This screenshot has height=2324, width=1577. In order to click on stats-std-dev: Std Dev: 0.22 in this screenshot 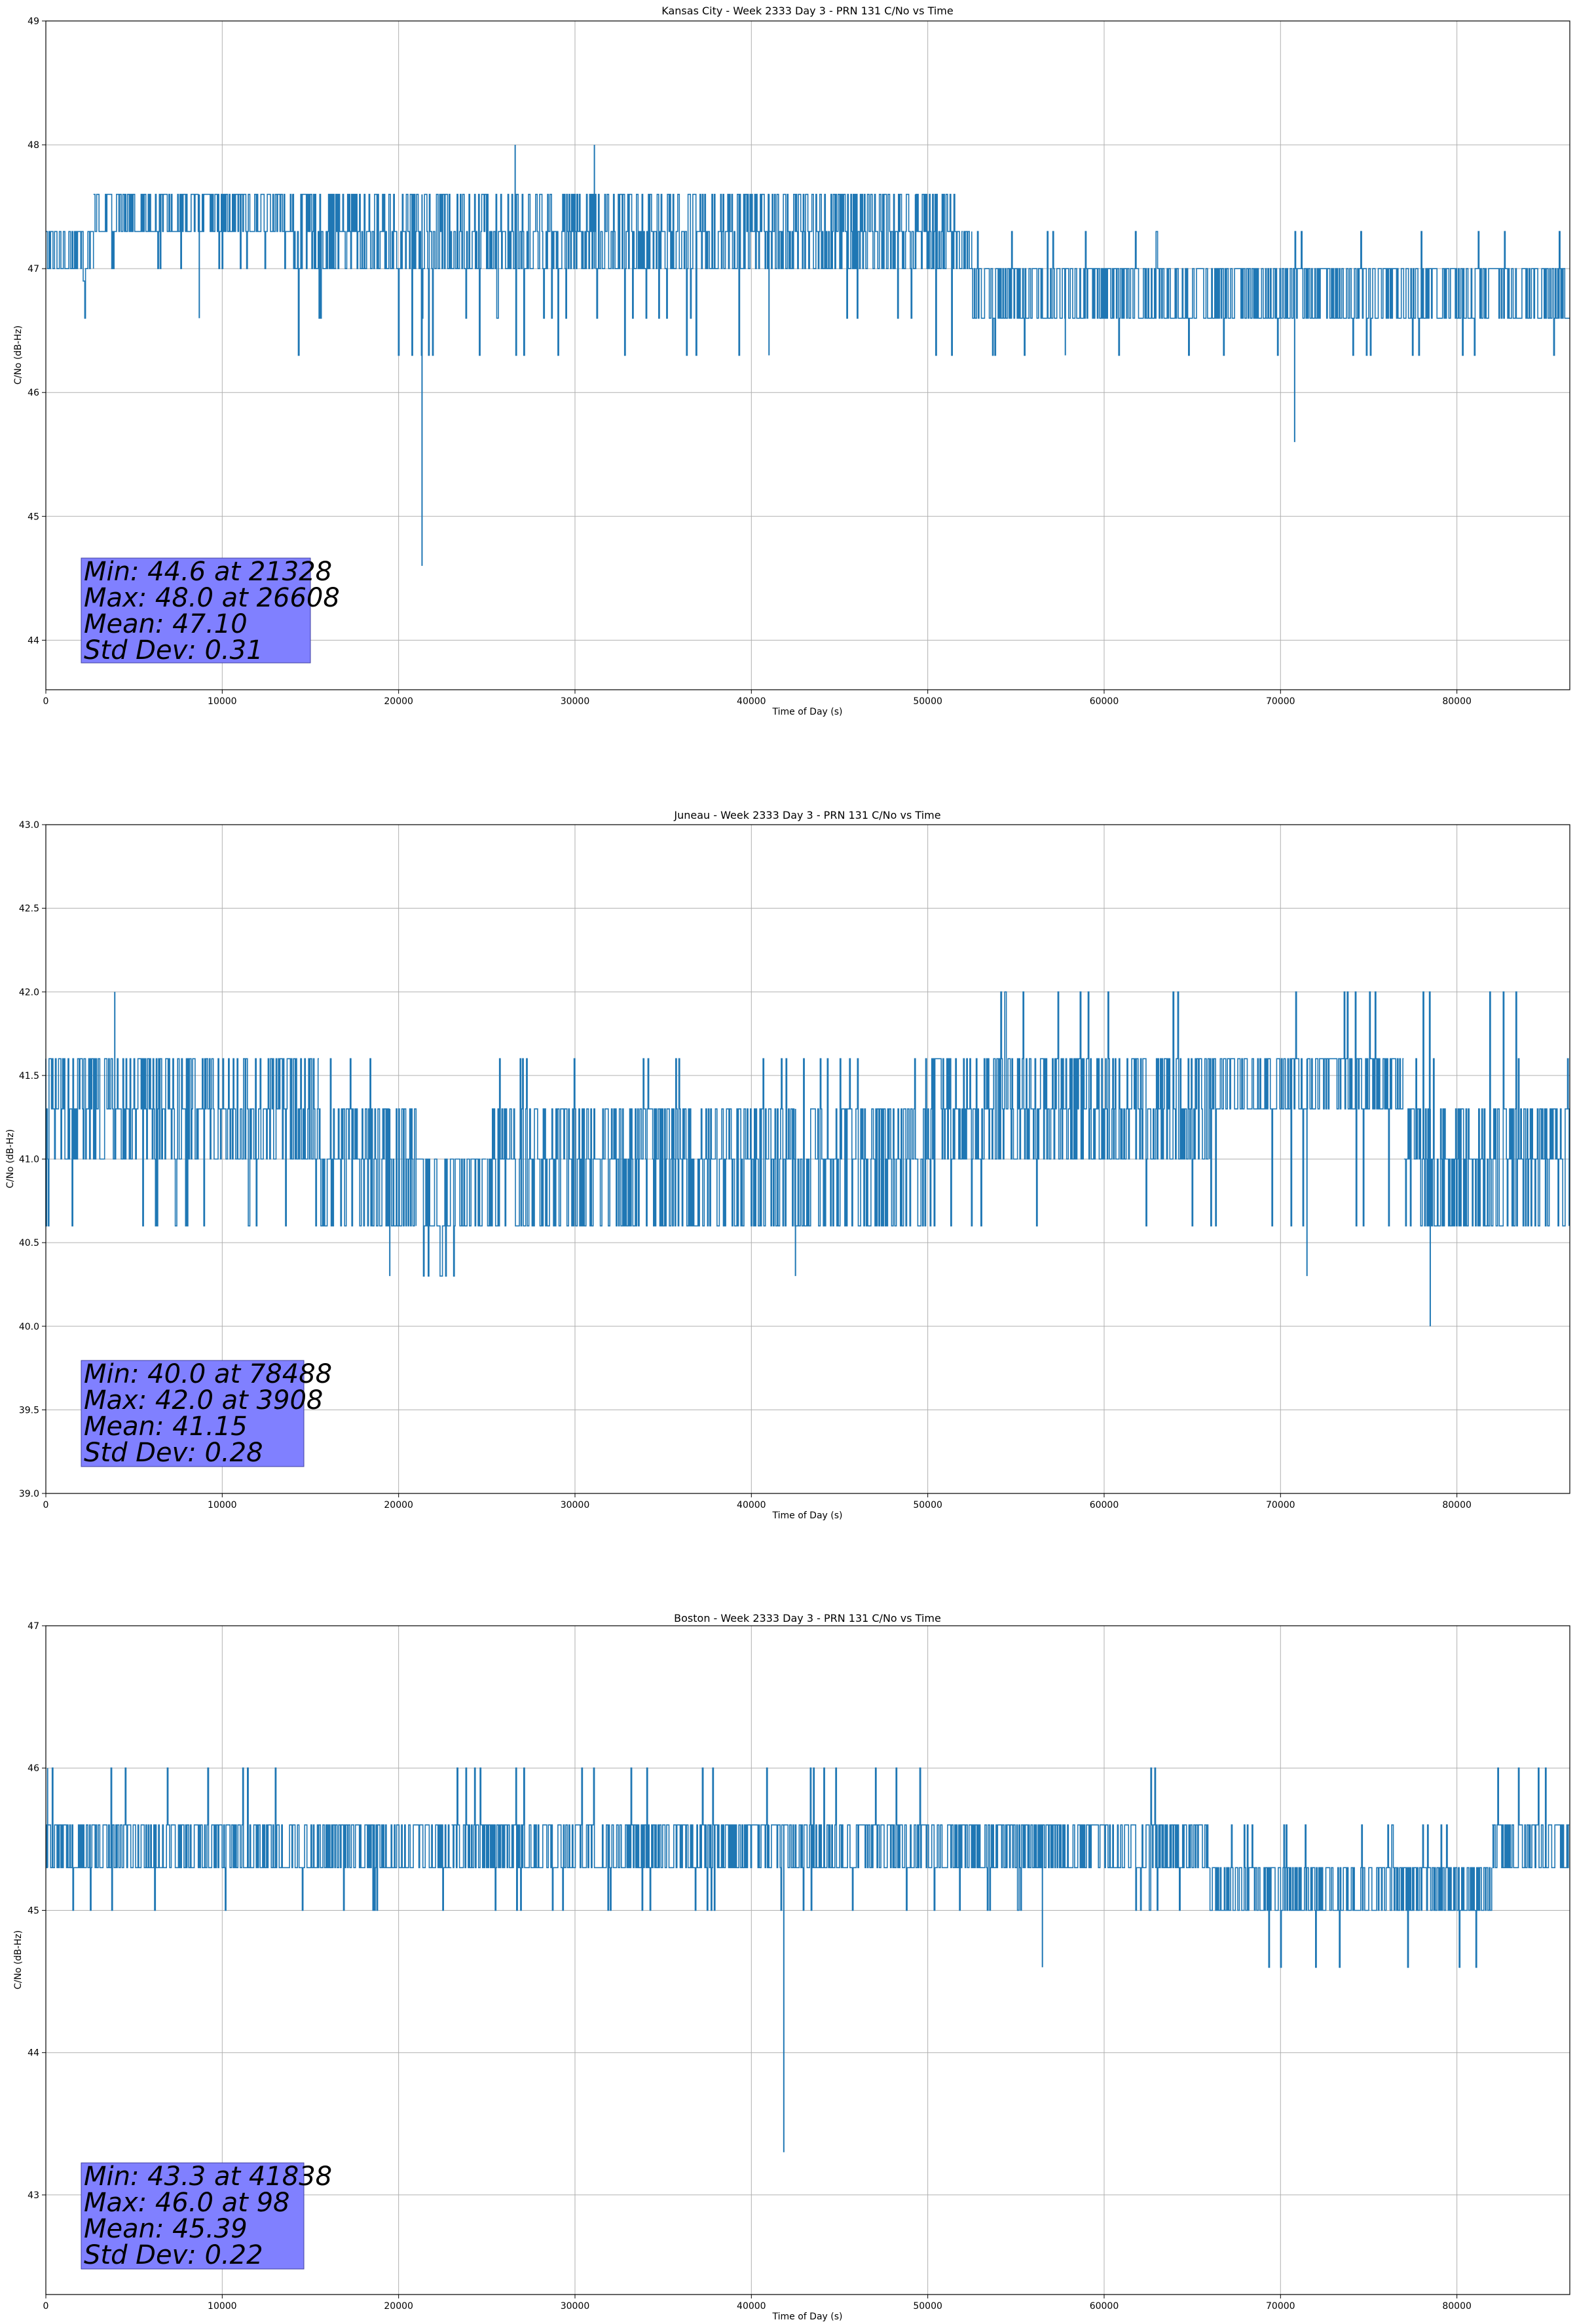, I will do `click(173, 2255)`.